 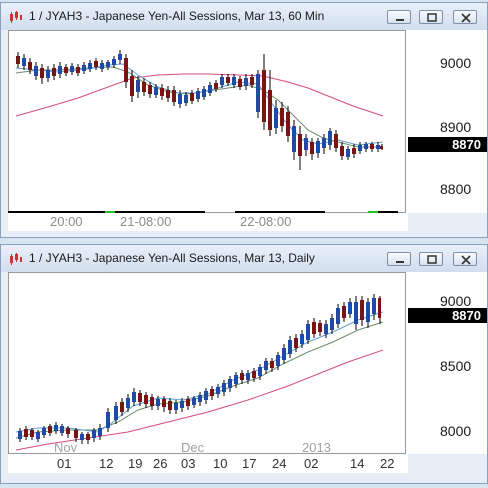 I want to click on date-tick: 02, so click(x=311, y=463).